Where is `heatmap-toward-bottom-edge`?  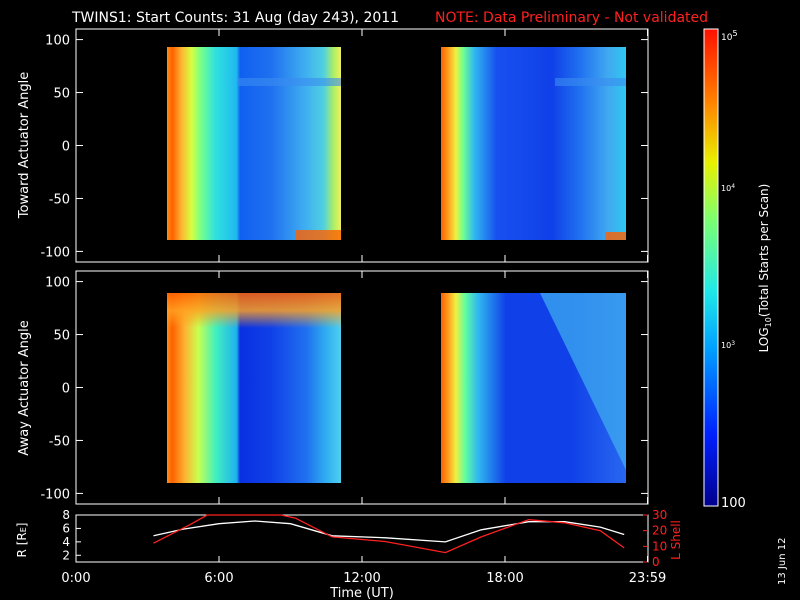
heatmap-toward-bottom-edge is located at coordinates (318, 235).